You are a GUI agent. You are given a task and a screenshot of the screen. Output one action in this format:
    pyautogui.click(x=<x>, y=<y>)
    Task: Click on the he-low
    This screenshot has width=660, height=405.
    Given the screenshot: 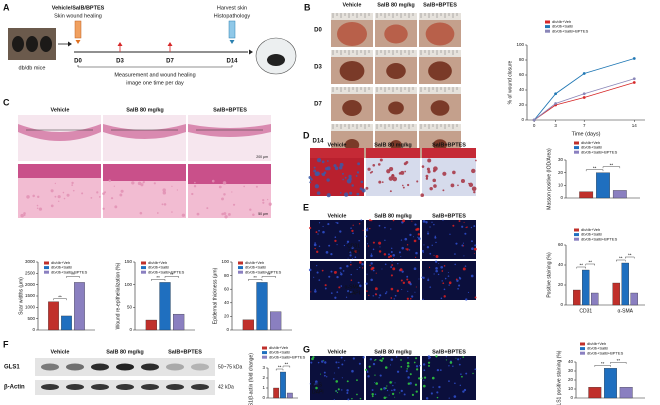 What is the action you would take?
    pyautogui.click(x=229, y=138)
    